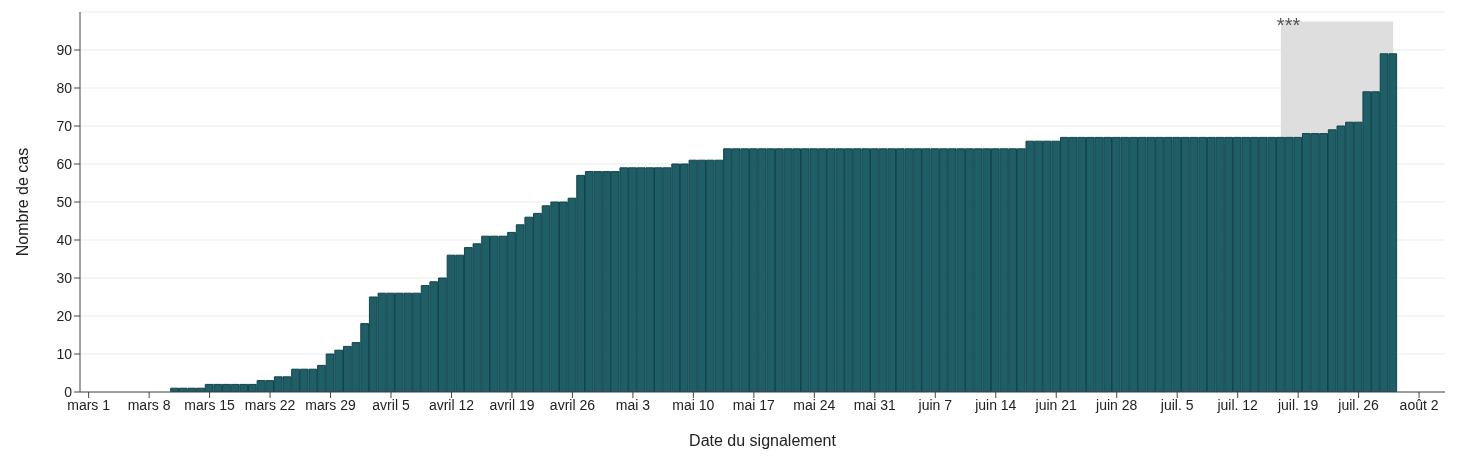 This screenshot has width=1465, height=463. Describe the element at coordinates (1237, 404) in the screenshot. I see `x-tick-label: juil. 12` at that location.